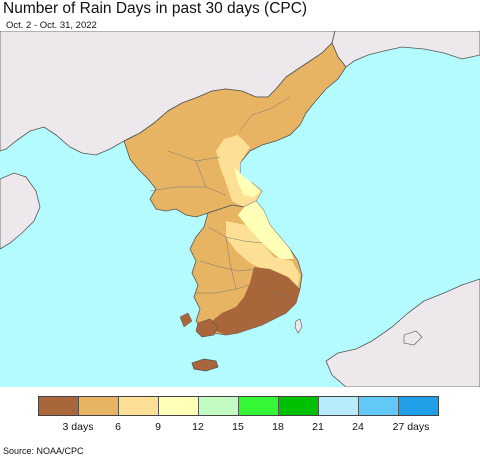 The width and height of the screenshot is (480, 460). Describe the element at coordinates (51, 25) in the screenshot. I see `date-range: Oct. 2 - Oct. 31, 2022` at that location.